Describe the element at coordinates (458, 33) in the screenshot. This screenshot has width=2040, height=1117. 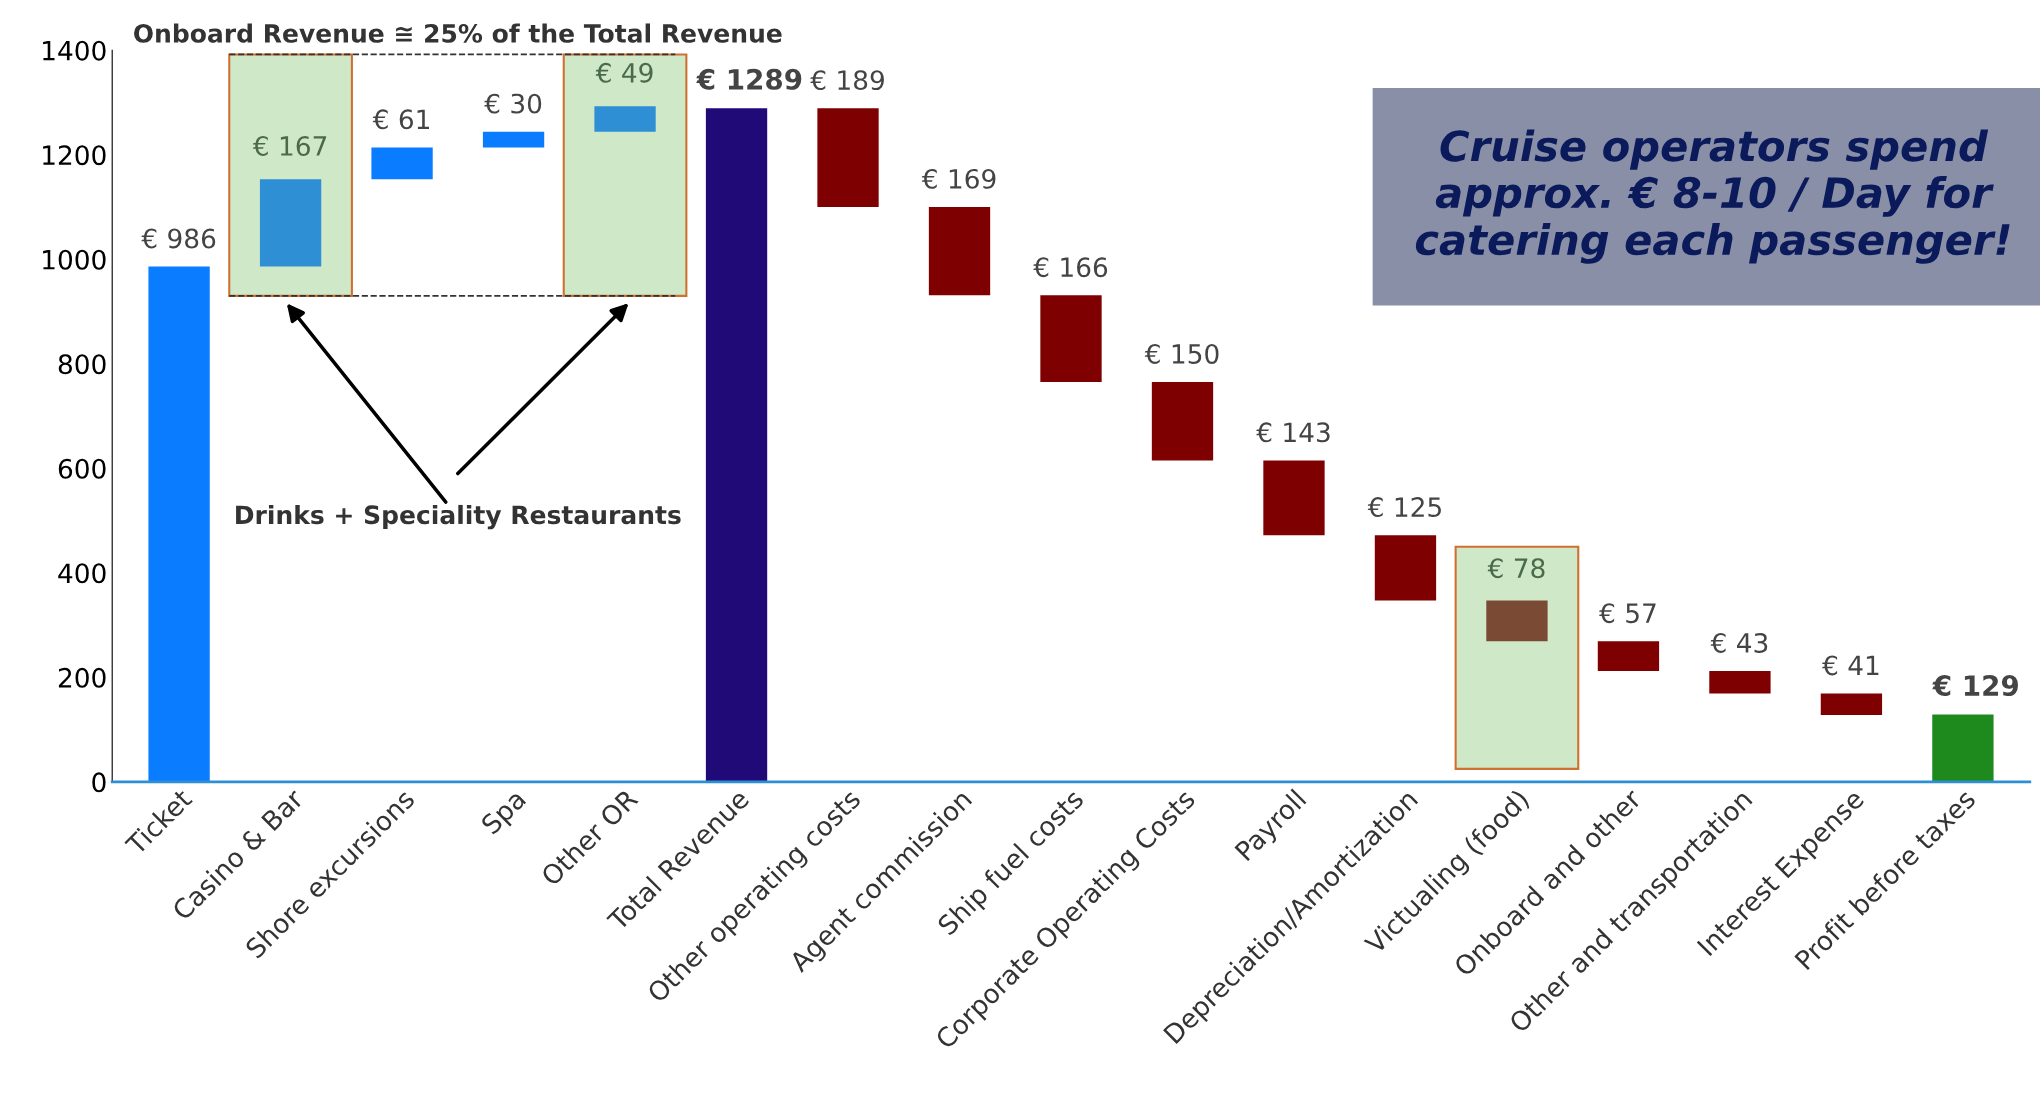
I see `text: Onboard Revenue ≅ 25% of the Total Revenue` at that location.